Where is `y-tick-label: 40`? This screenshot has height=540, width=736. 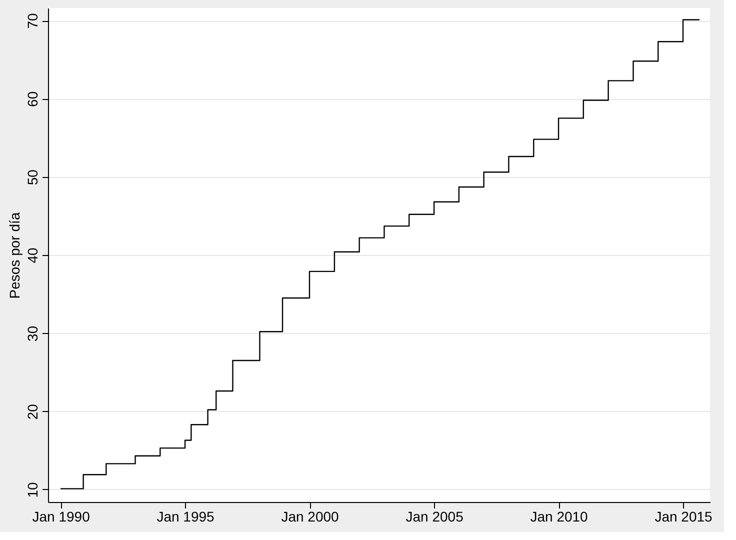 y-tick-label: 40 is located at coordinates (32, 256).